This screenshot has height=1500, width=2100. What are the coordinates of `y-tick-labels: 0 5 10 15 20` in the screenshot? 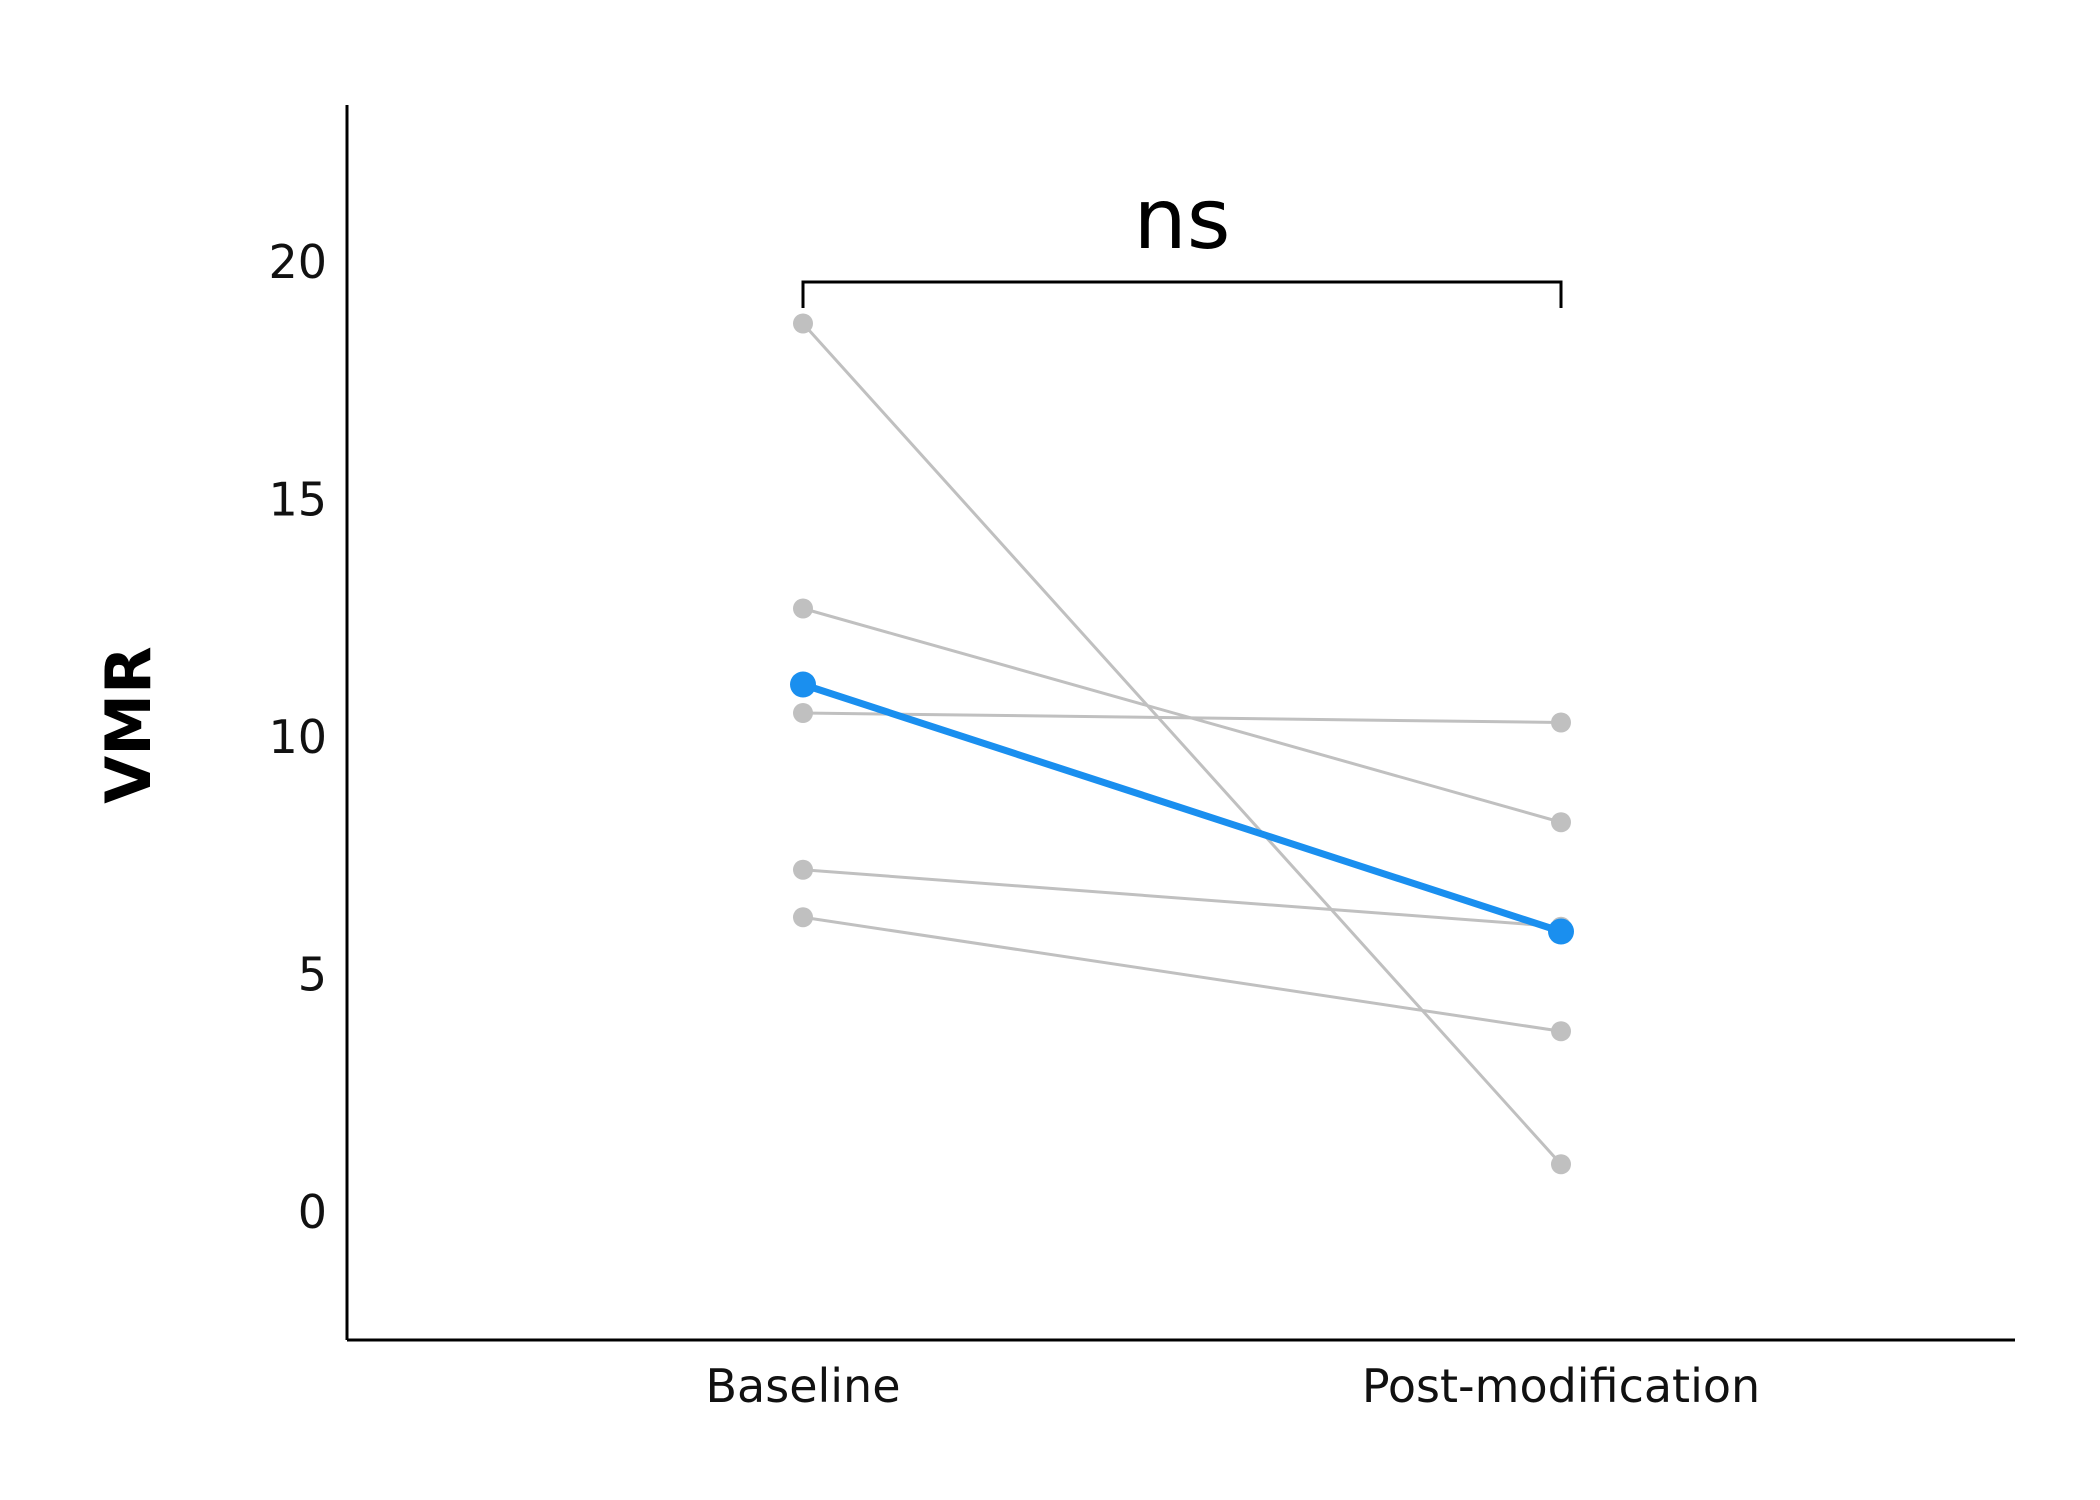 It's located at (297, 737).